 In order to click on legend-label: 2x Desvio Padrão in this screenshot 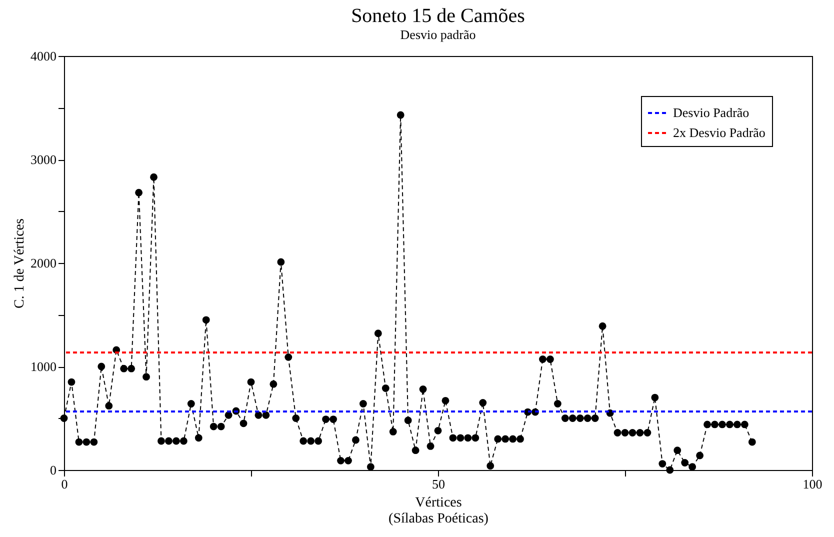, I will do `click(719, 132)`.